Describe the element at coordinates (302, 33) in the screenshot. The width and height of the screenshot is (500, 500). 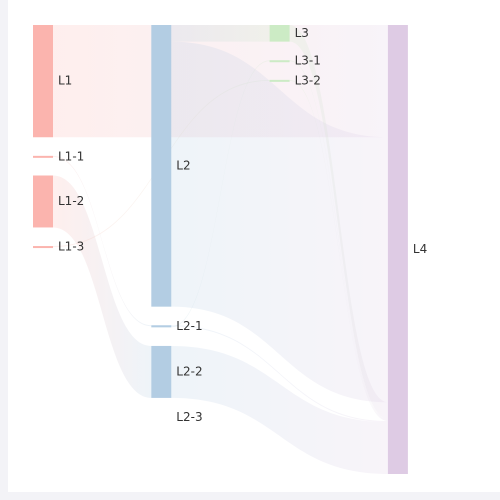
I see `node-label: L3` at that location.